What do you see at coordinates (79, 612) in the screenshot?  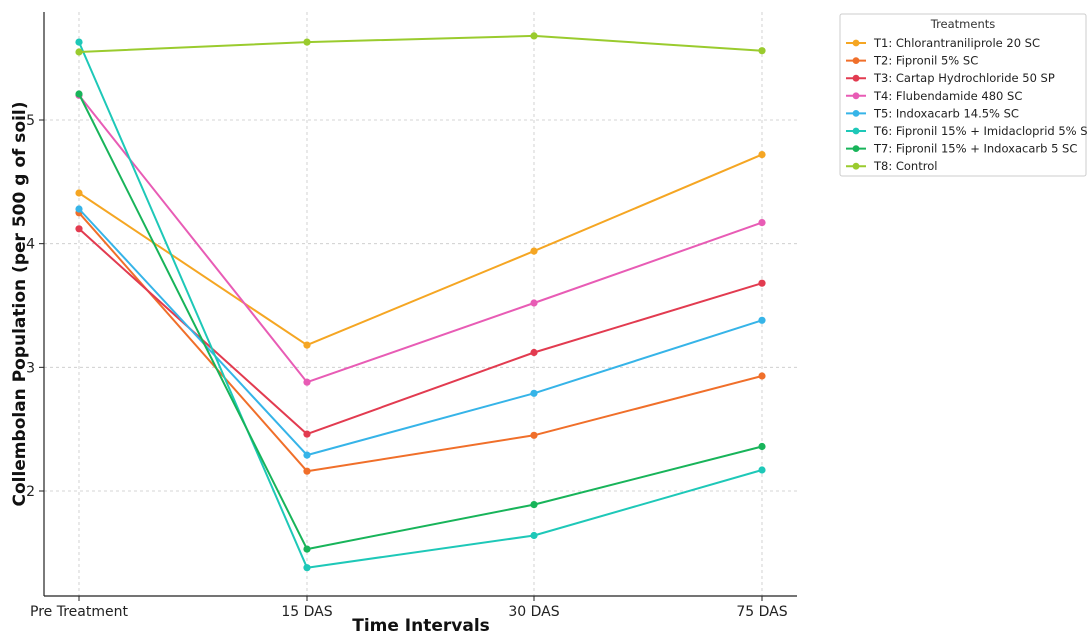 I see `x-tick-label: Pre Treatment` at bounding box center [79, 612].